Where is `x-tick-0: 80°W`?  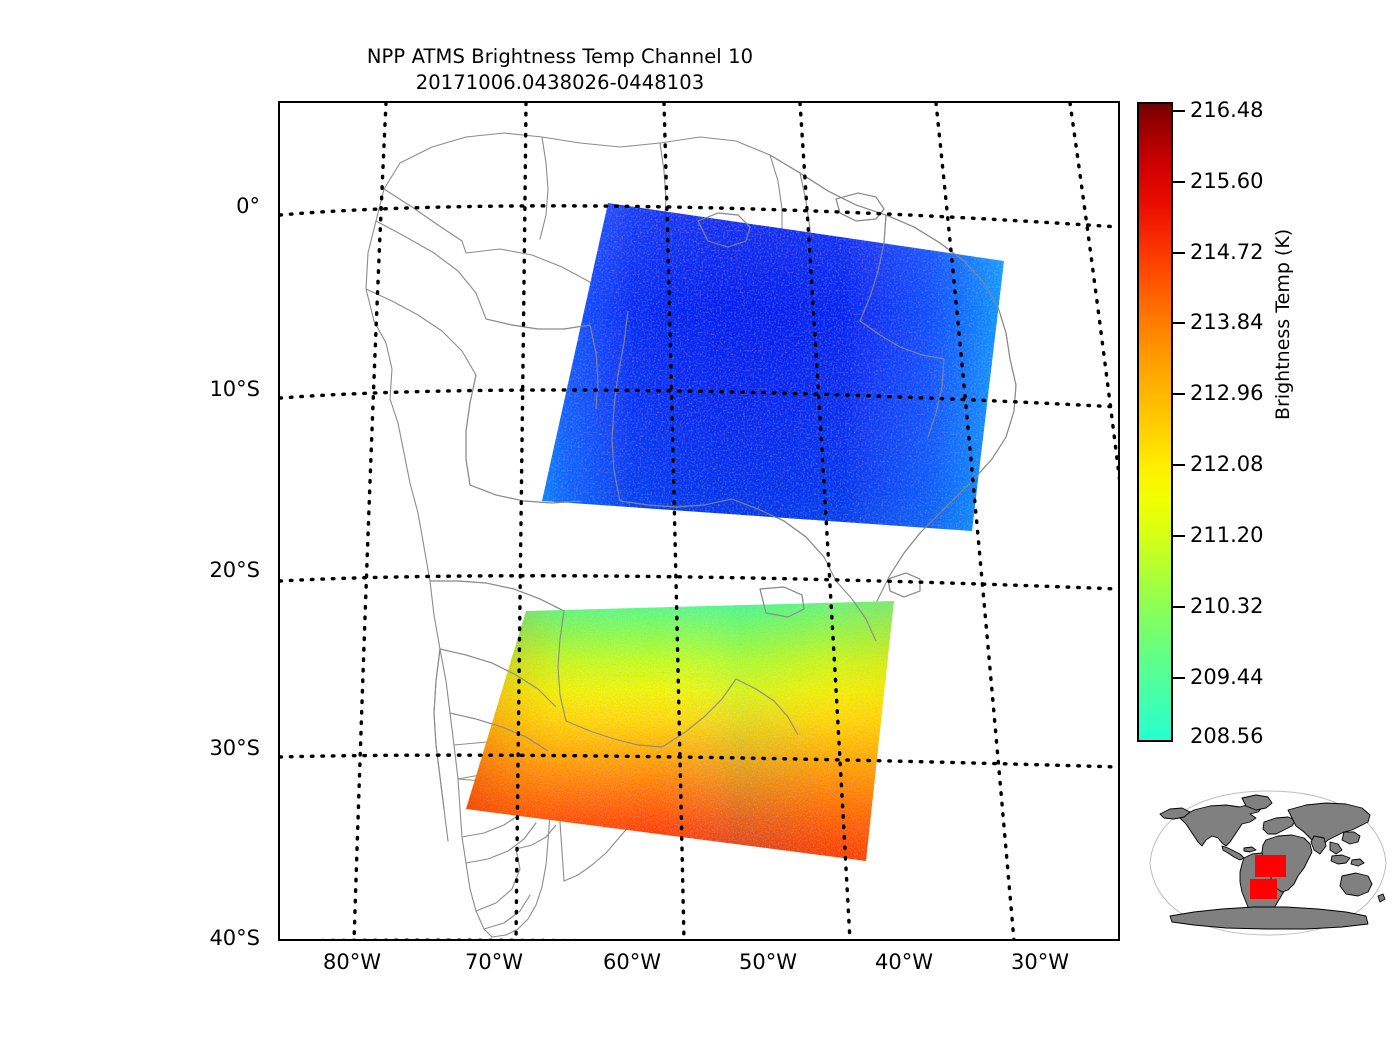
x-tick-0: 80°W is located at coordinates (352, 962).